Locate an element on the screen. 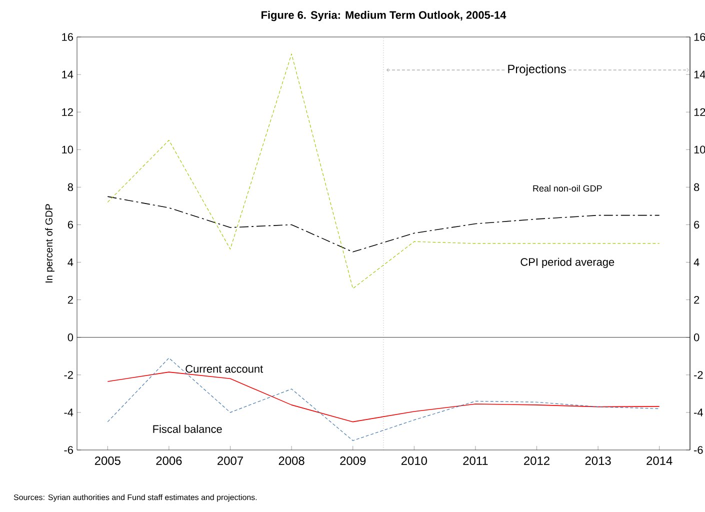  y-tick-label: 4 is located at coordinates (71, 262).